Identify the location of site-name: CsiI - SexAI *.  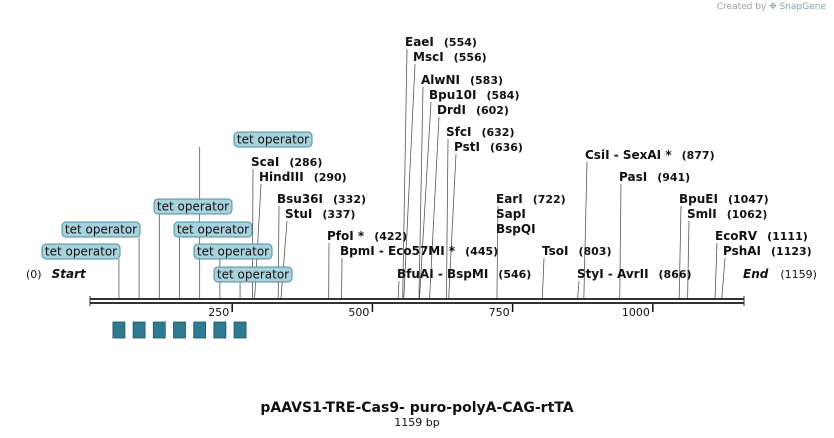
(628, 155).